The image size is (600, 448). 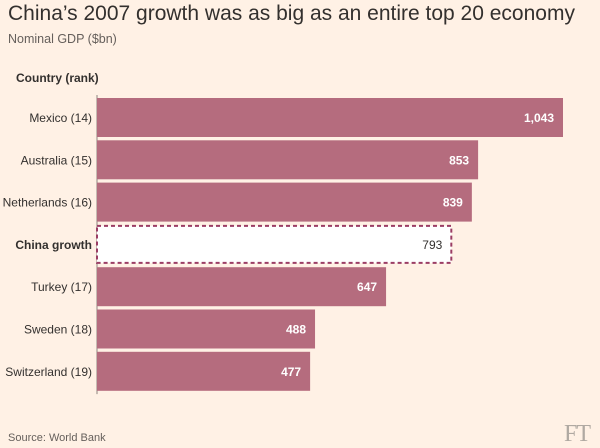 I want to click on chart-subtitle: Nominal GDP ($bn), so click(x=62, y=39).